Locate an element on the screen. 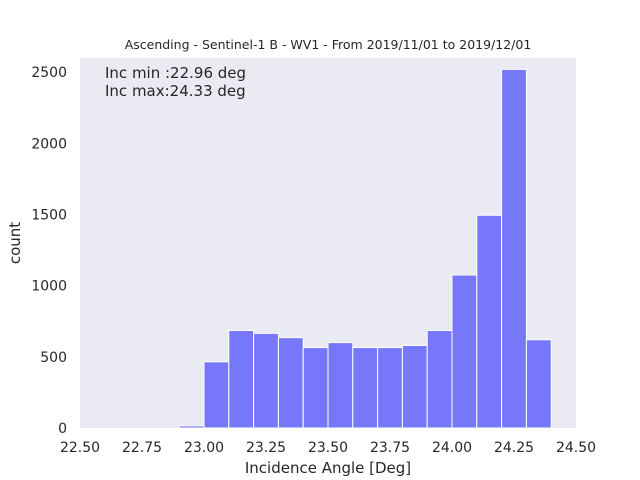 The width and height of the screenshot is (640, 480). x-tick-label: 23.50 is located at coordinates (328, 448).